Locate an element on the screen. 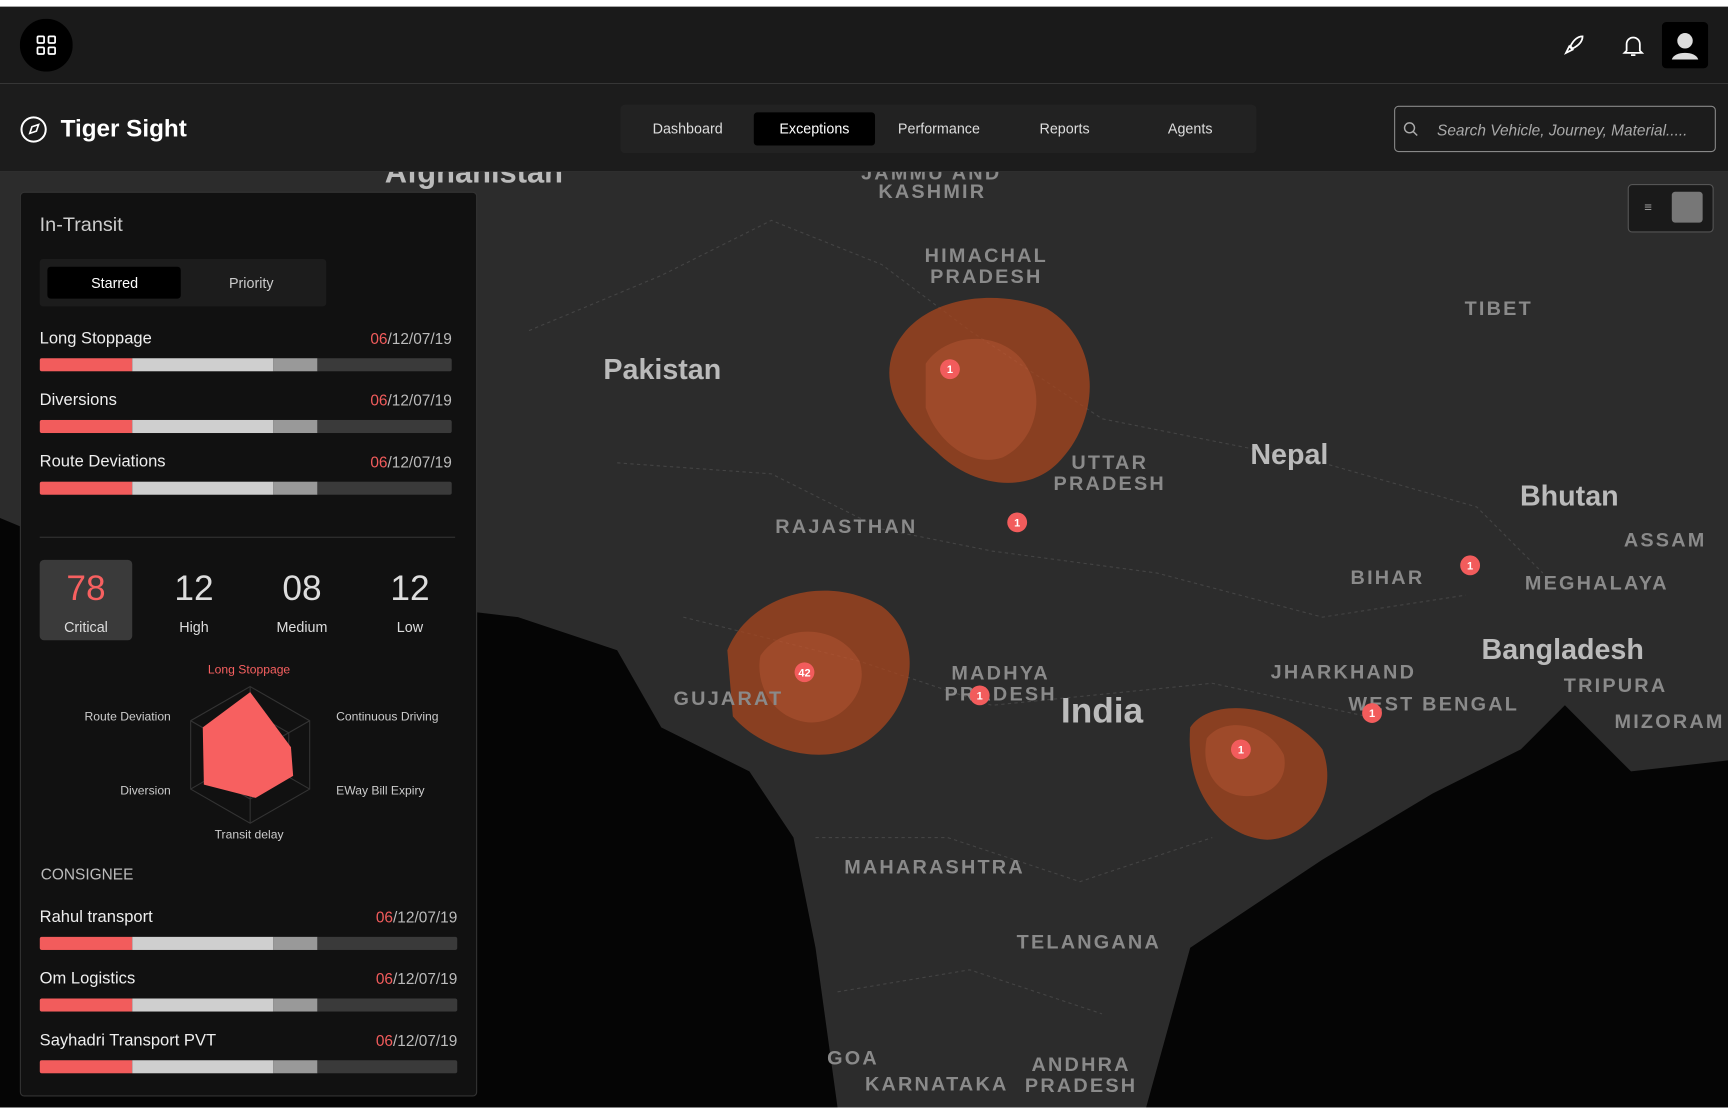  map-label: TIBET is located at coordinates (1499, 309).